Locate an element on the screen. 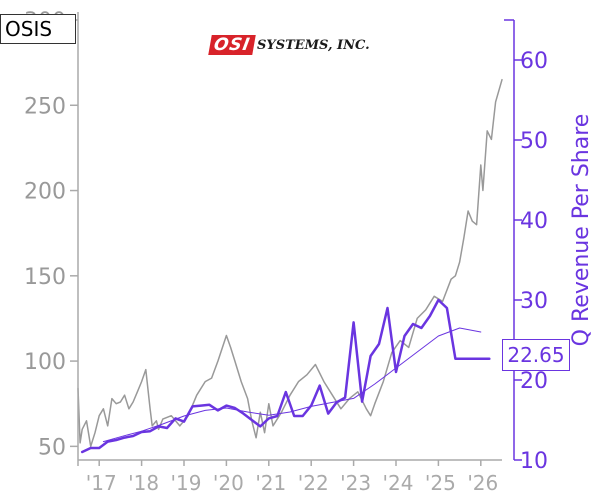 Image resolution: width=600 pixels, height=500 pixels. left-axis-tick-label: 250 is located at coordinates (45, 106).